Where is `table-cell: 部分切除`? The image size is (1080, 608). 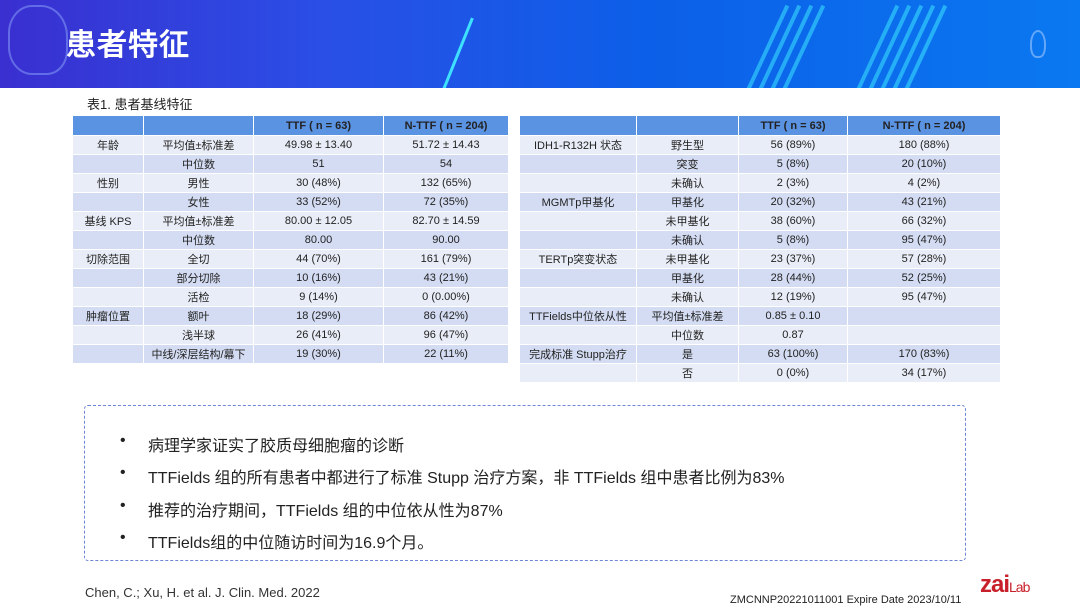
table-cell: 部分切除 is located at coordinates (198, 278).